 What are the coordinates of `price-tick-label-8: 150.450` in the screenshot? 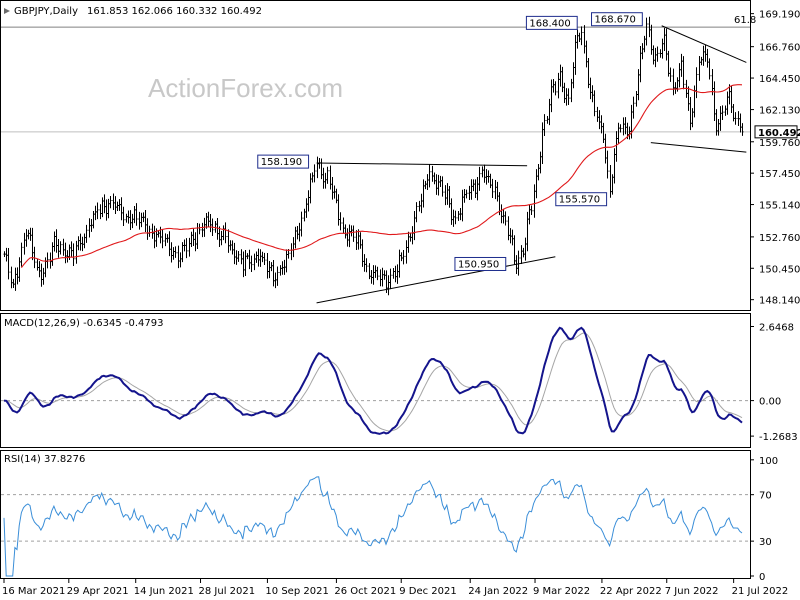 It's located at (779, 269).